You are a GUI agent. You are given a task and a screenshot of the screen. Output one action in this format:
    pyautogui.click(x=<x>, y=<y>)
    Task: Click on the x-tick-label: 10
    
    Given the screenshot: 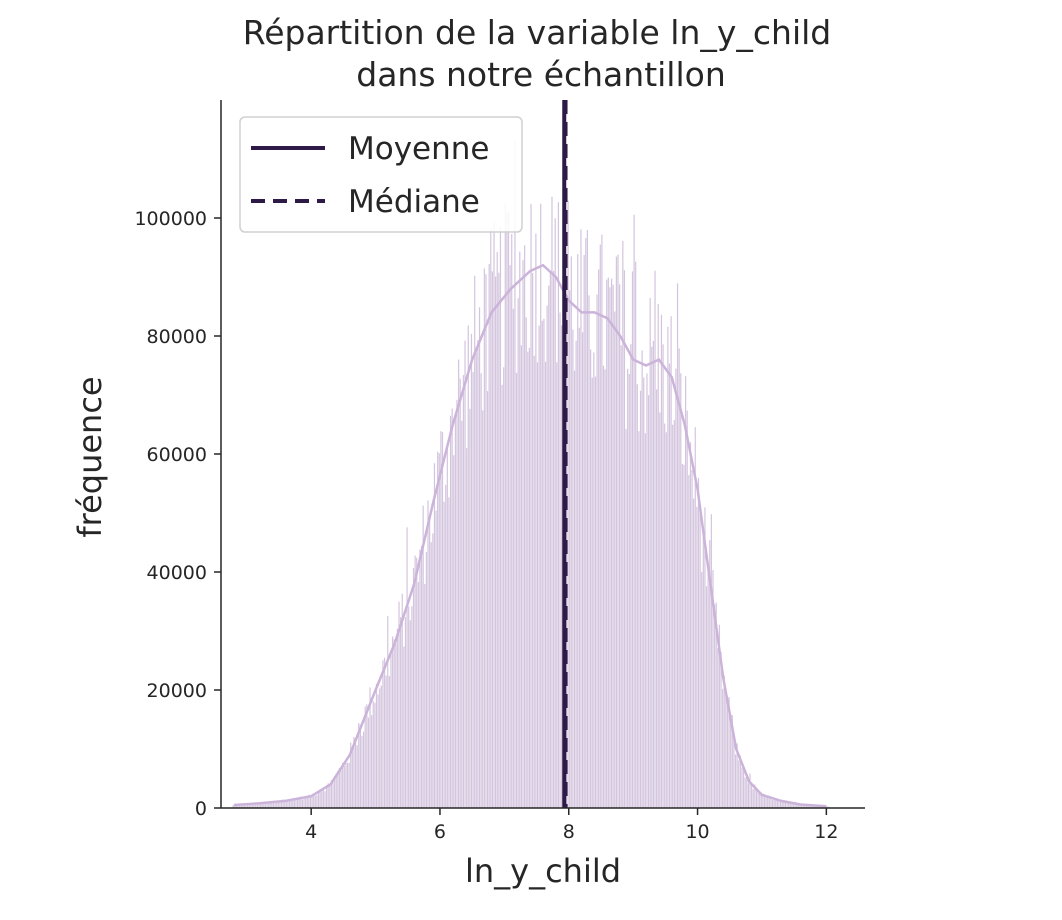 What is the action you would take?
    pyautogui.click(x=697, y=832)
    